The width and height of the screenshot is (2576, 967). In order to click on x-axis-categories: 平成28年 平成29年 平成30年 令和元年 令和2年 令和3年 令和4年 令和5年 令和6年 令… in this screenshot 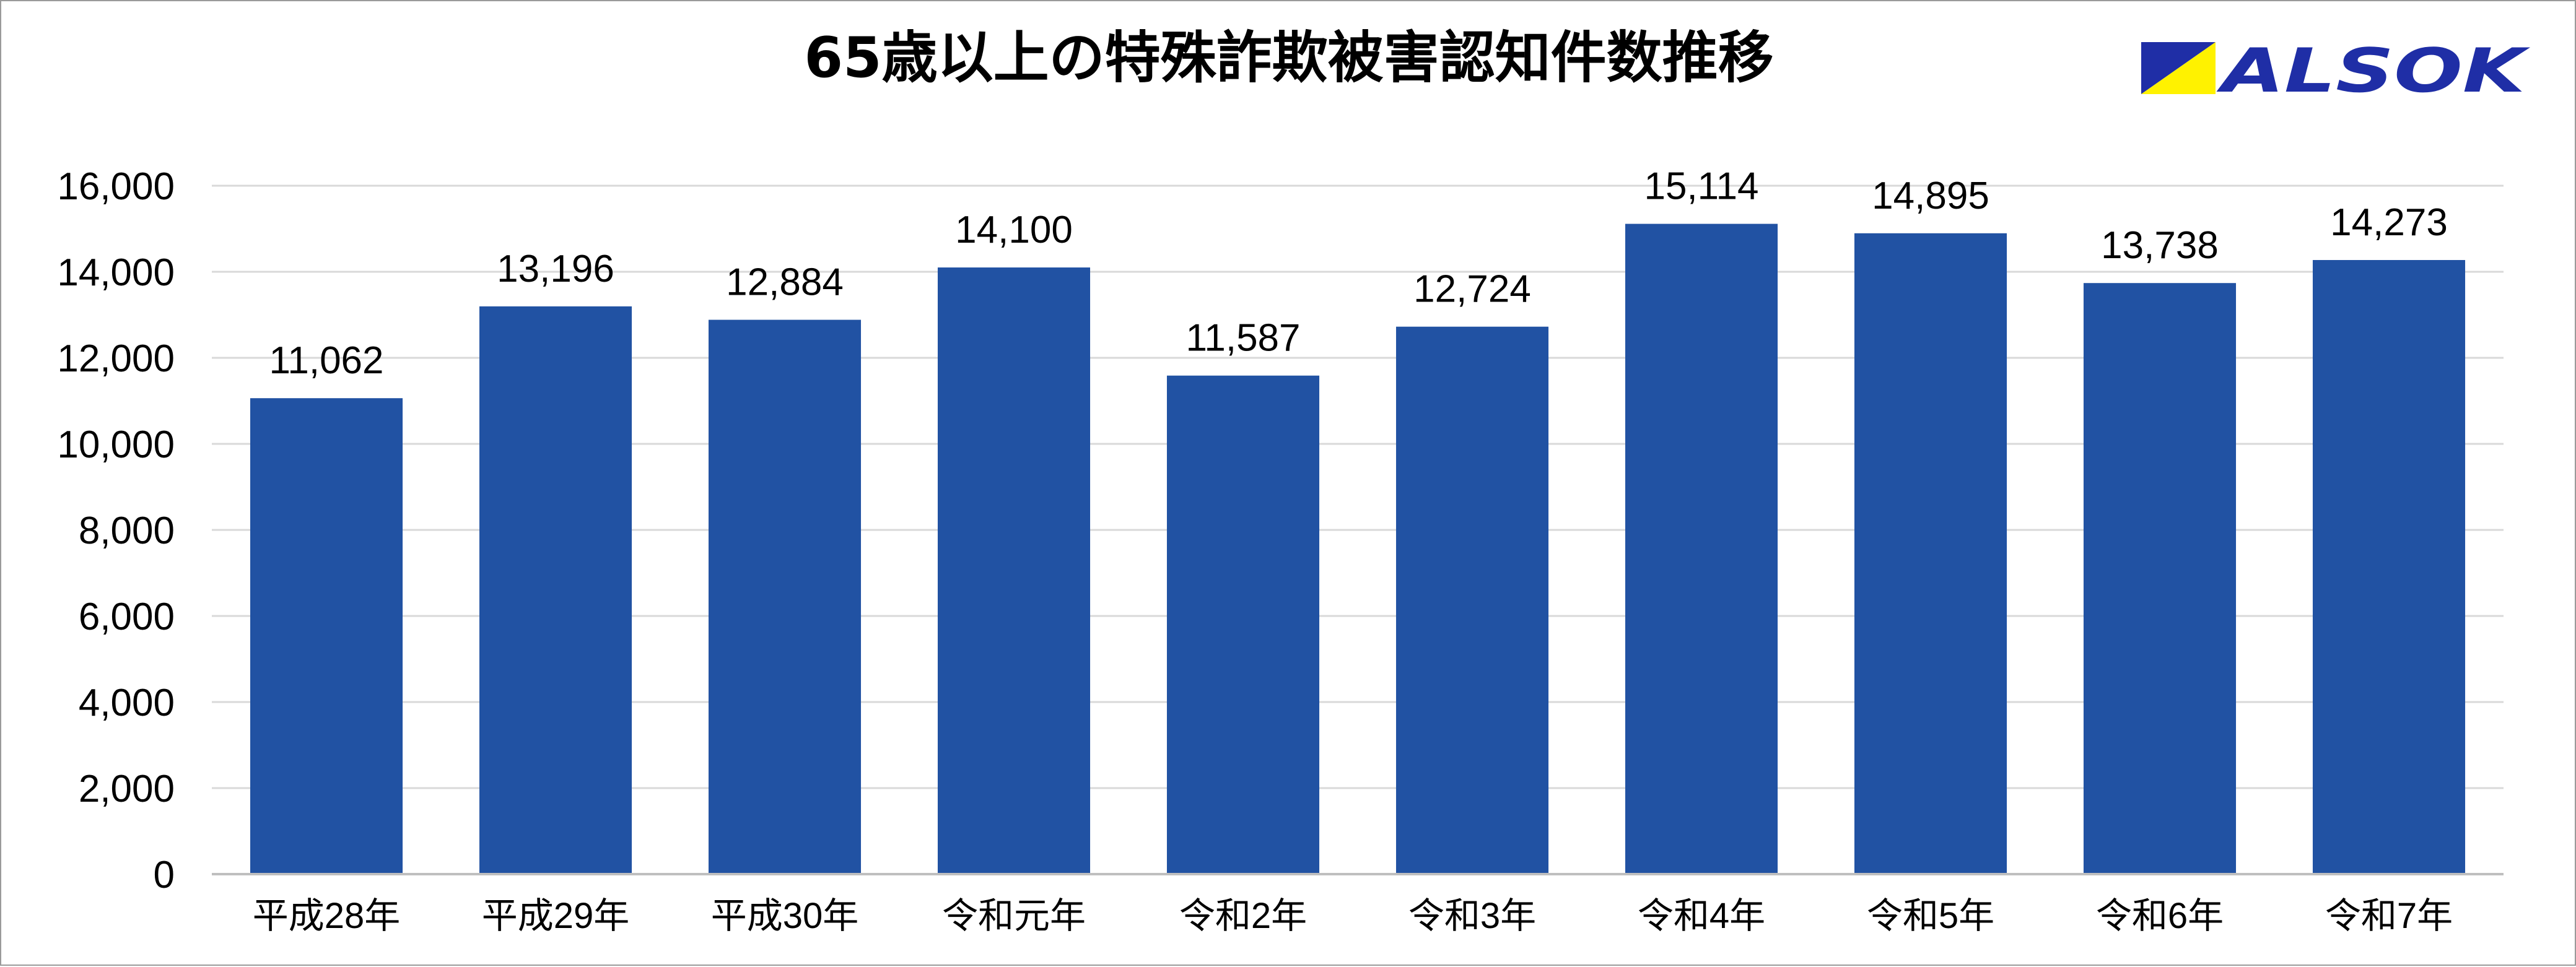, I will do `click(1353, 916)`.